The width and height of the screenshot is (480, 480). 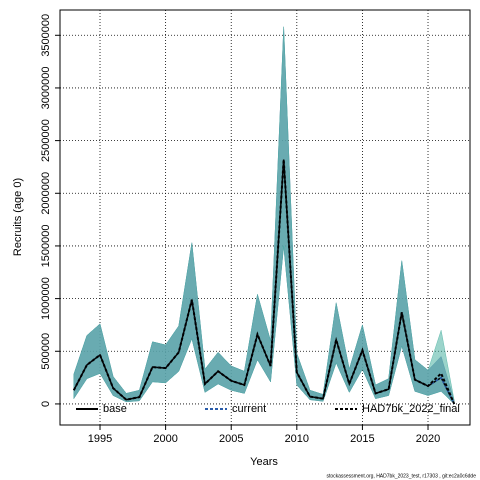 I want to click on x-tick-label: 2015, so click(x=362, y=439).